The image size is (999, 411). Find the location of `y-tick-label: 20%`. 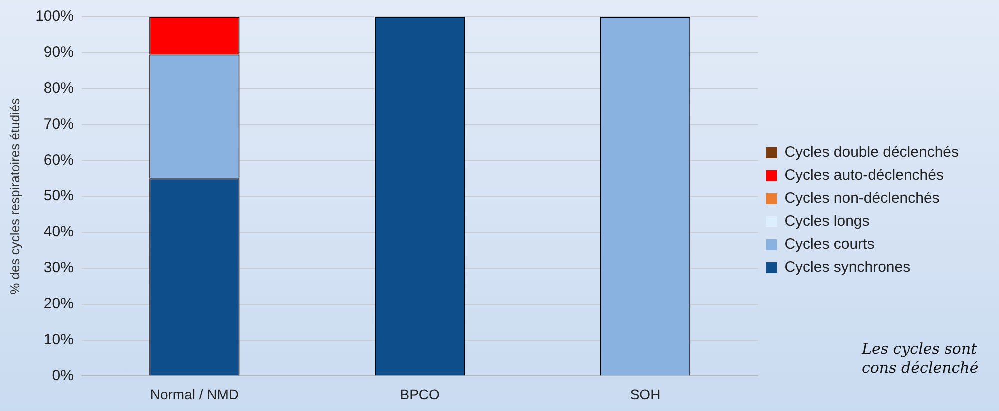

y-tick-label: 20% is located at coordinates (59, 304).